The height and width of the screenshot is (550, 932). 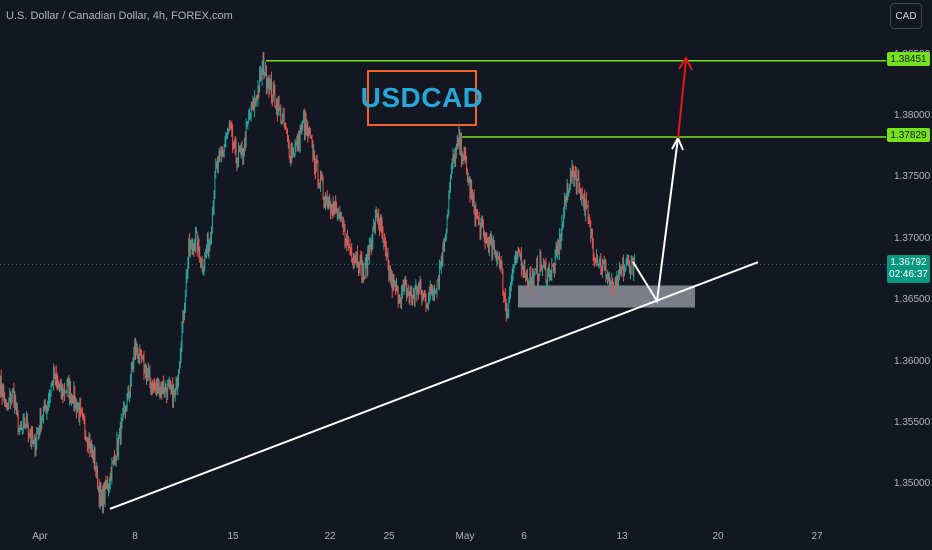 What do you see at coordinates (912, 361) in the screenshot?
I see `price-tick-label: 1.36000` at bounding box center [912, 361].